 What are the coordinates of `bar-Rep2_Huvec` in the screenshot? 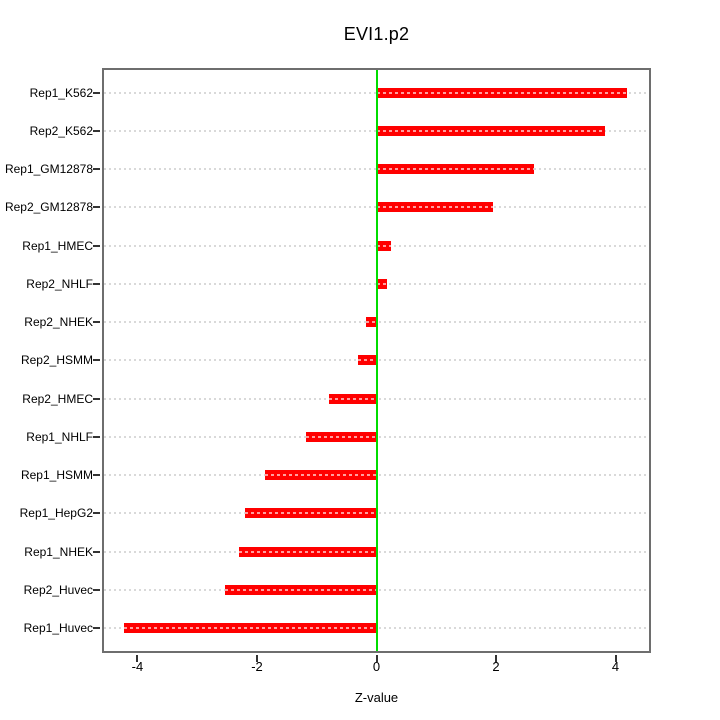 It's located at (300, 589).